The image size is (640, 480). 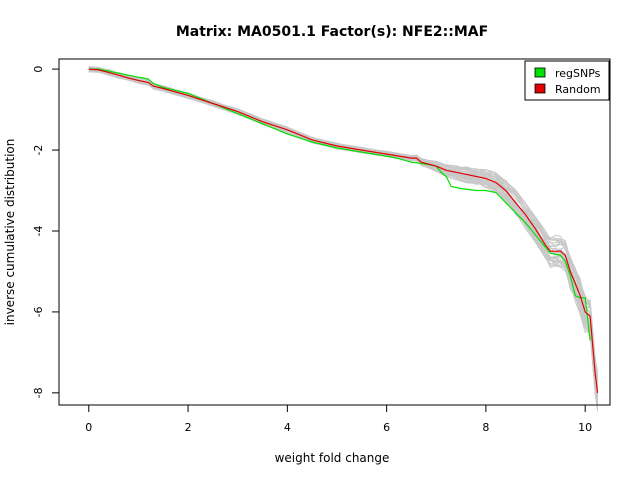 I want to click on legend-swatch-regsnps, so click(x=540, y=72).